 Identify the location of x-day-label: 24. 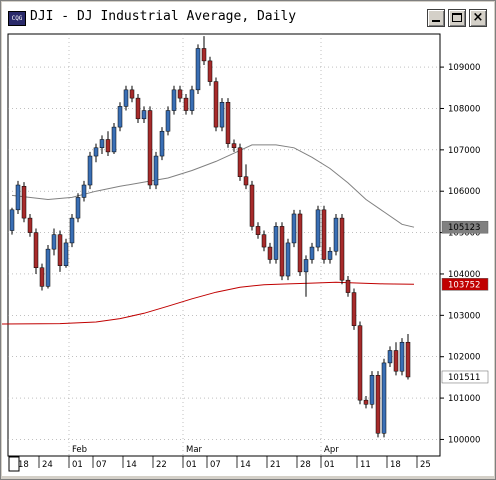
(47, 465).